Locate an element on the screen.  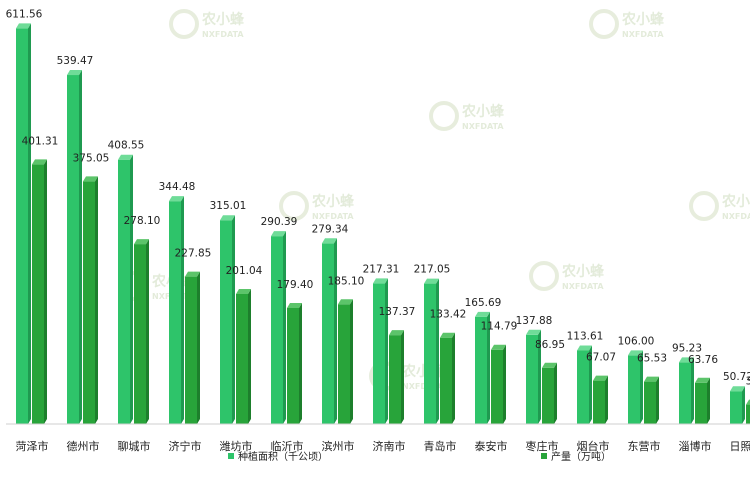
value-label-output-0: 401.31 is located at coordinates (40, 141).